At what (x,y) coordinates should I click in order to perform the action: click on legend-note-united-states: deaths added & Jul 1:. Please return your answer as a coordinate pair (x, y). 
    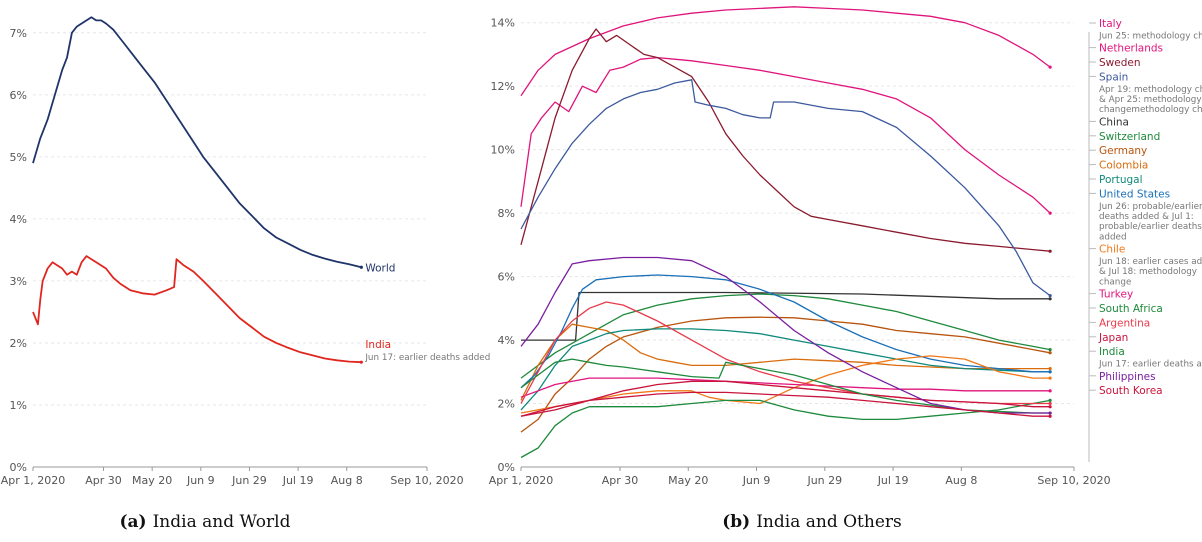
    Looking at the image, I should click on (1146, 217).